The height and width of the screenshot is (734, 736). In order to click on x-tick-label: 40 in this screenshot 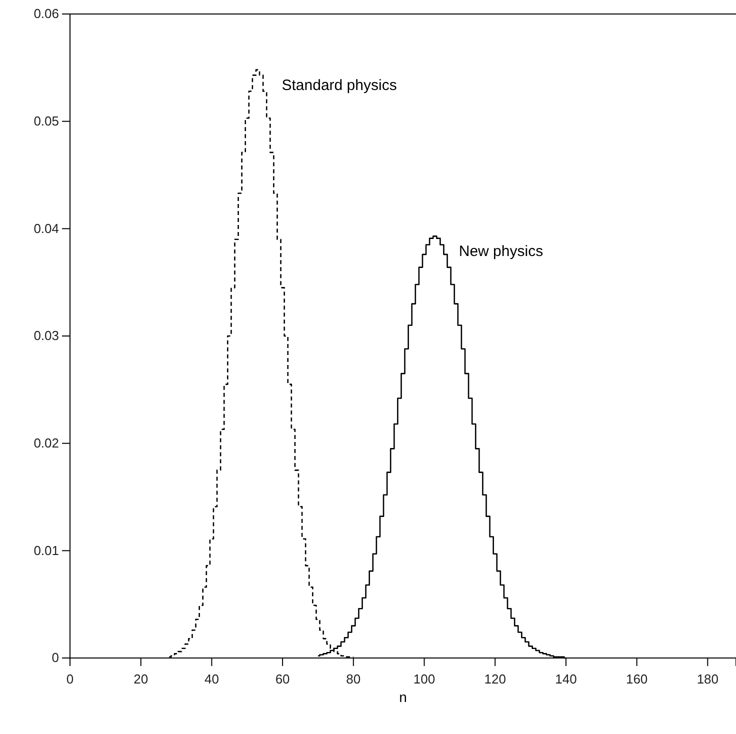, I will do `click(211, 678)`.